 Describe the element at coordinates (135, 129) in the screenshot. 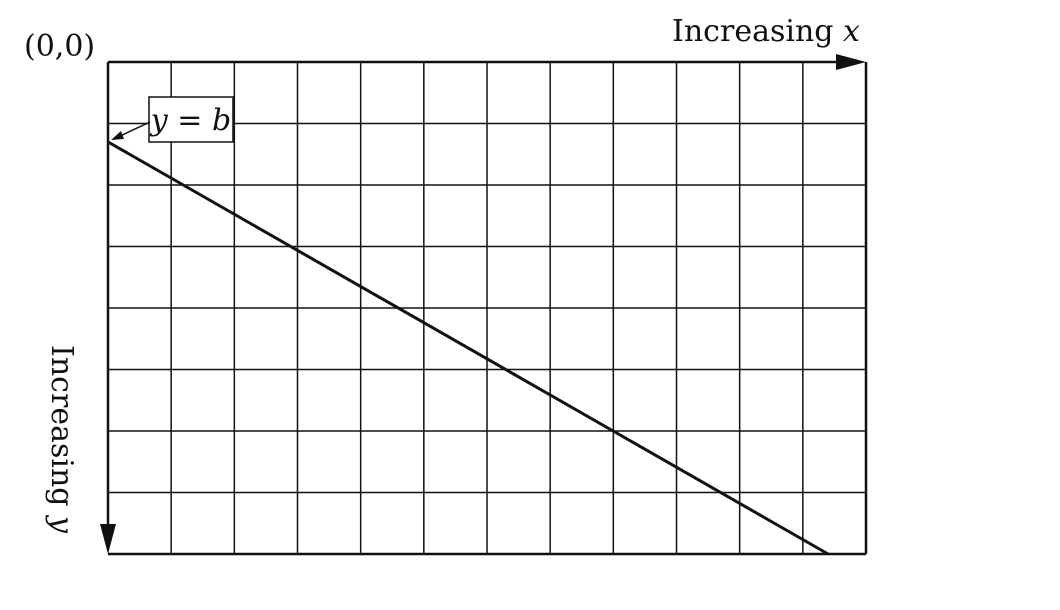

I see `intercept-pointer` at that location.